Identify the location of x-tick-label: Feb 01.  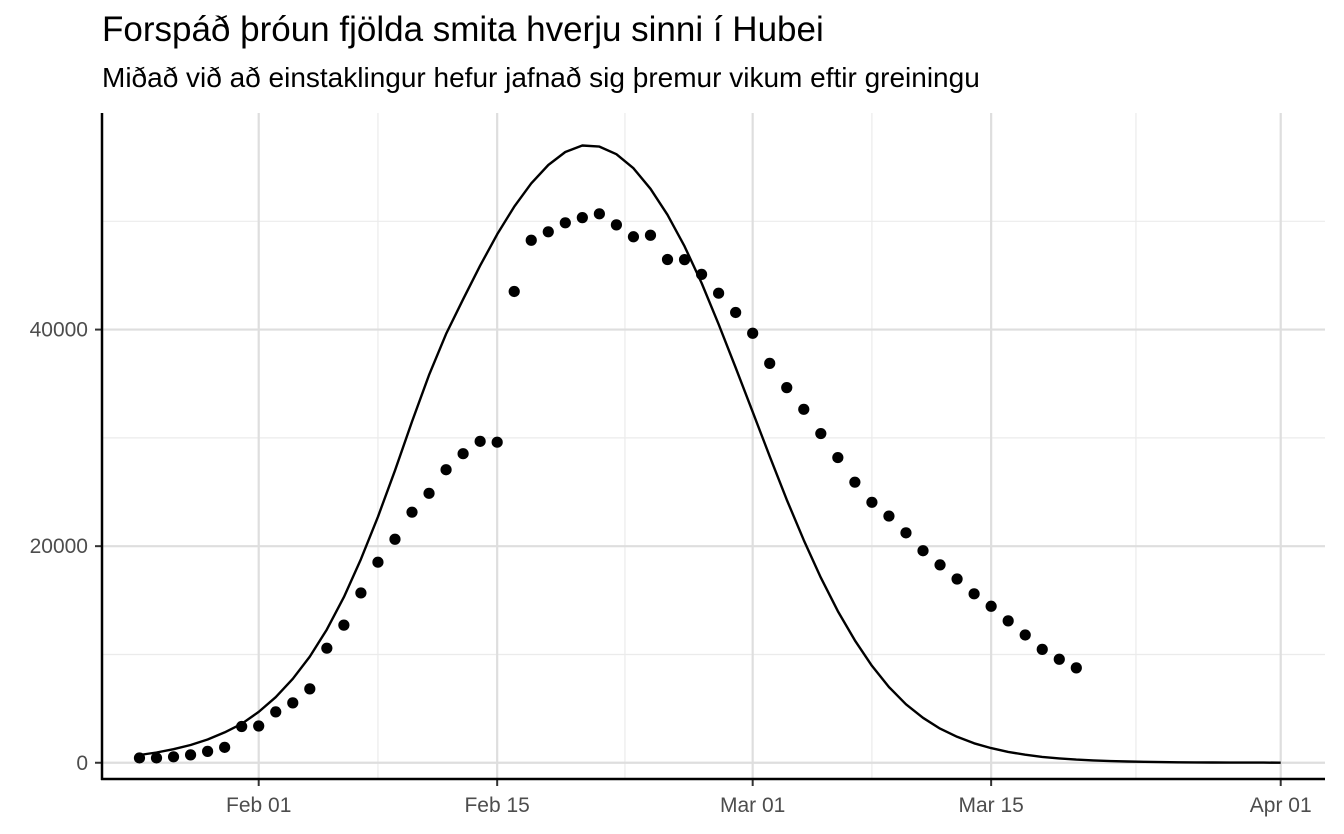
(258, 805).